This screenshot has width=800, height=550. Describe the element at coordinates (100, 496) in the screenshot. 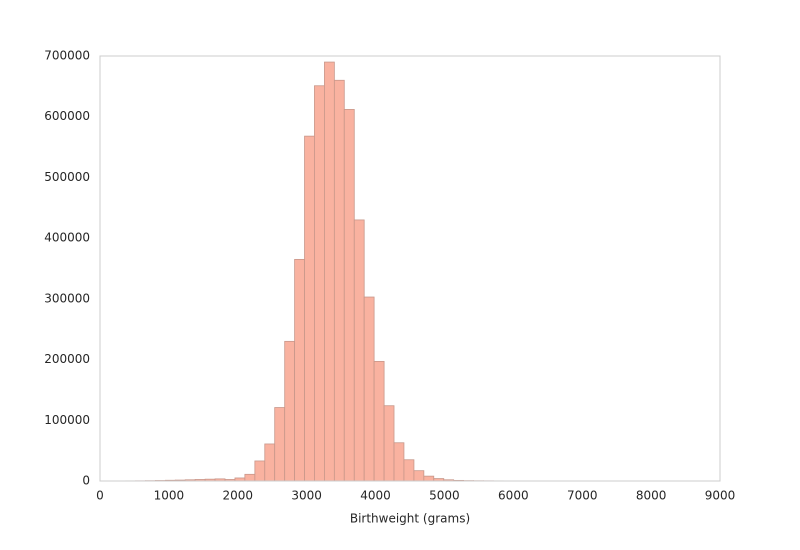

I see `x-tick-label: 0` at that location.